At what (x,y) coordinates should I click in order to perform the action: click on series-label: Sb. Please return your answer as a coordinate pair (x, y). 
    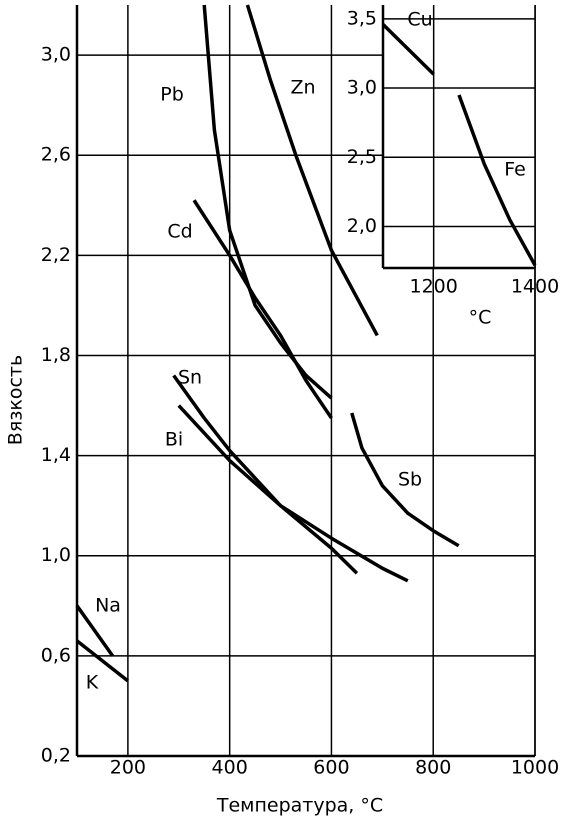
    Looking at the image, I should click on (410, 480).